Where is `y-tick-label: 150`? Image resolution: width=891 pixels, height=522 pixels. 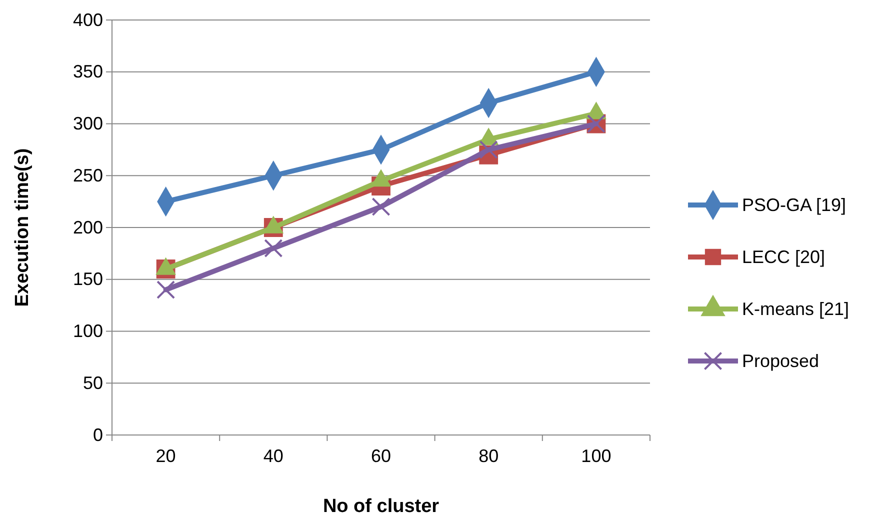
y-tick-label: 150 is located at coordinates (87, 279).